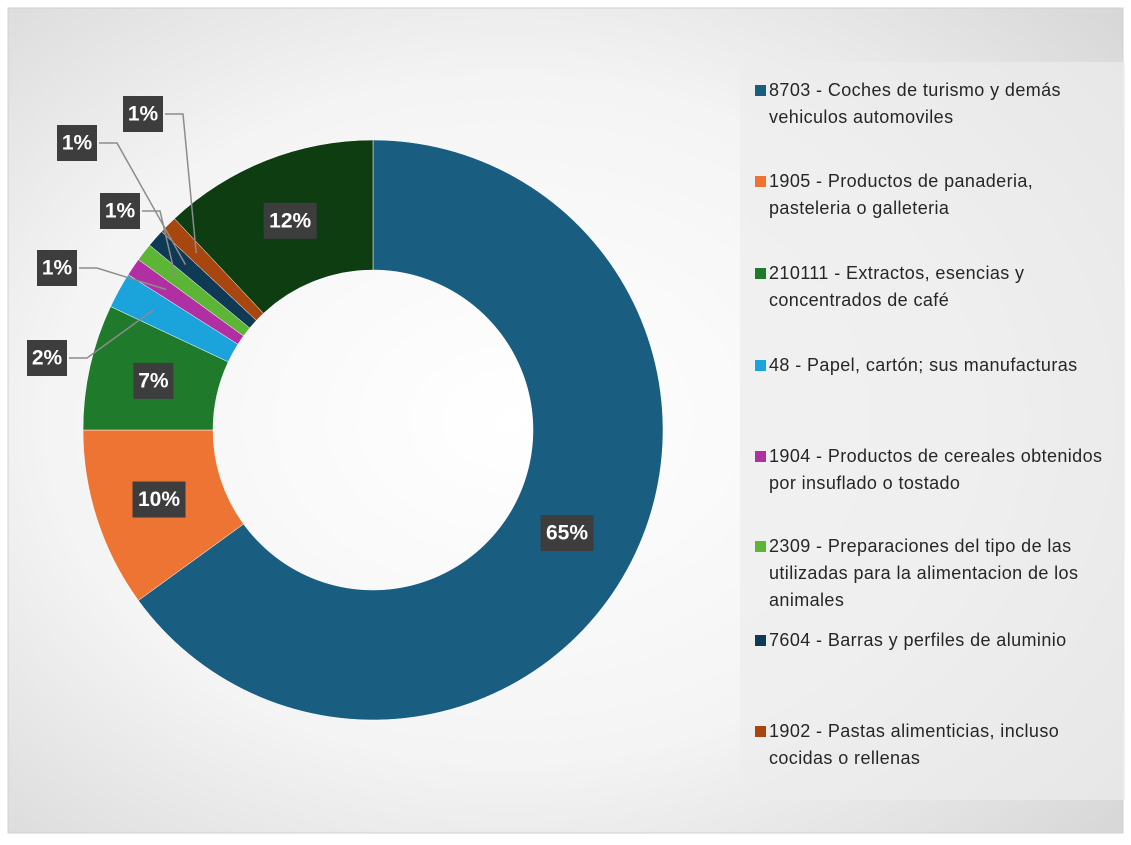 This screenshot has width=1131, height=845. I want to click on data-label: 65%, so click(567, 533).